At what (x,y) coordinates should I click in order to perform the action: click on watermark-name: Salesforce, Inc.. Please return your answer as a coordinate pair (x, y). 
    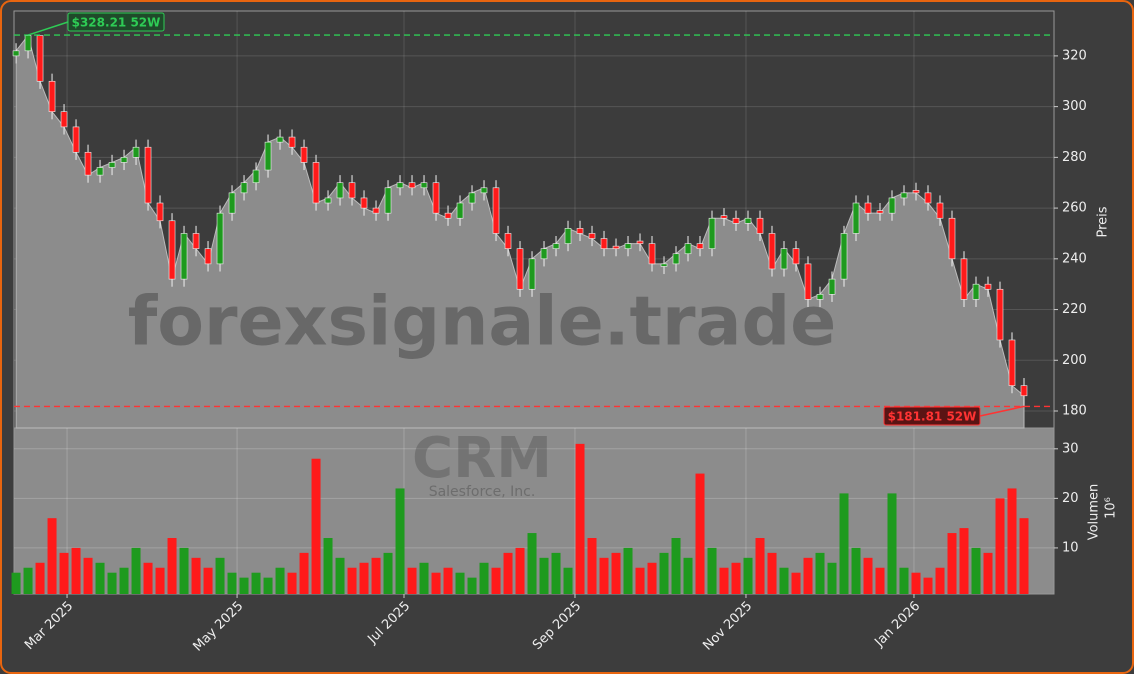
    Looking at the image, I should click on (482, 492).